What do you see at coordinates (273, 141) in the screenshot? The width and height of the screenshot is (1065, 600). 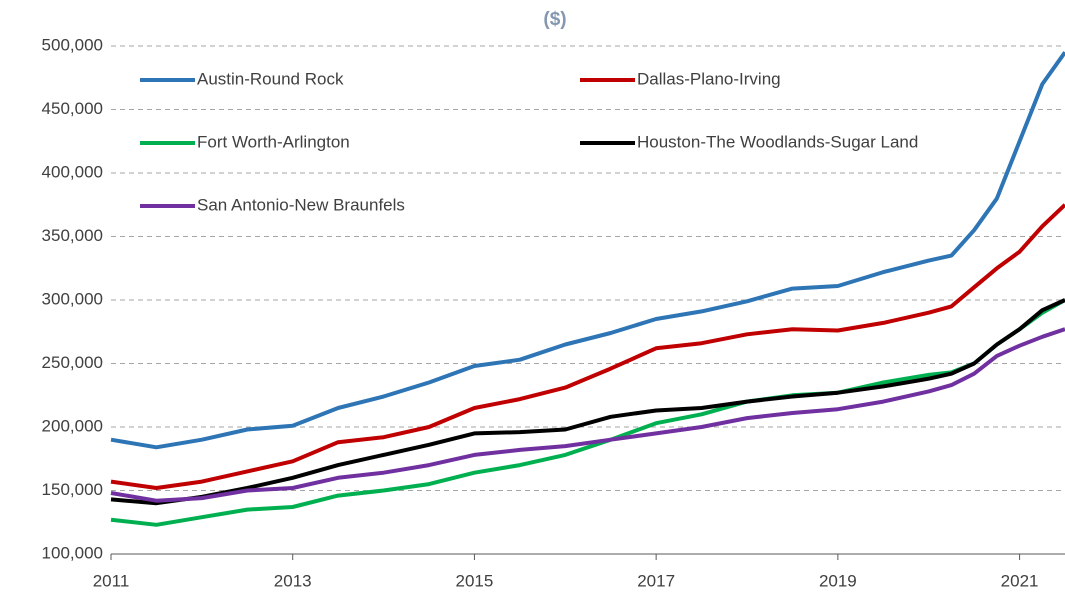 I see `legend-label: Fort Worth-Arlington` at bounding box center [273, 141].